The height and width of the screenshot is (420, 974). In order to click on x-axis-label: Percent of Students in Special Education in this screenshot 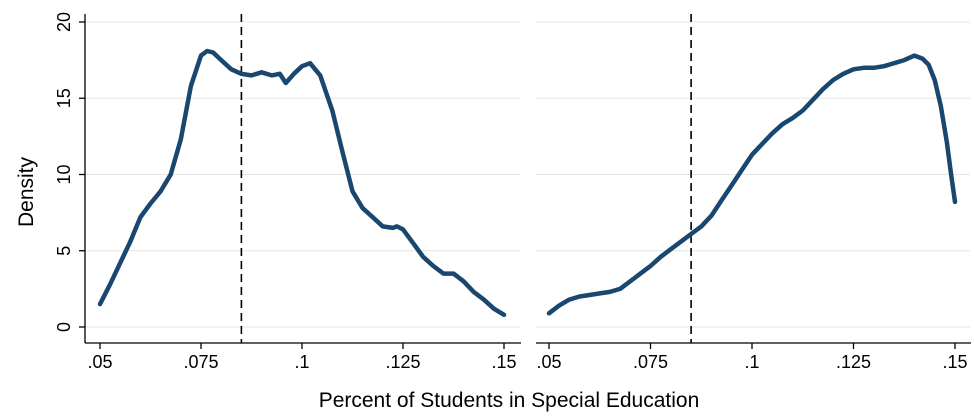, I will do `click(509, 400)`.